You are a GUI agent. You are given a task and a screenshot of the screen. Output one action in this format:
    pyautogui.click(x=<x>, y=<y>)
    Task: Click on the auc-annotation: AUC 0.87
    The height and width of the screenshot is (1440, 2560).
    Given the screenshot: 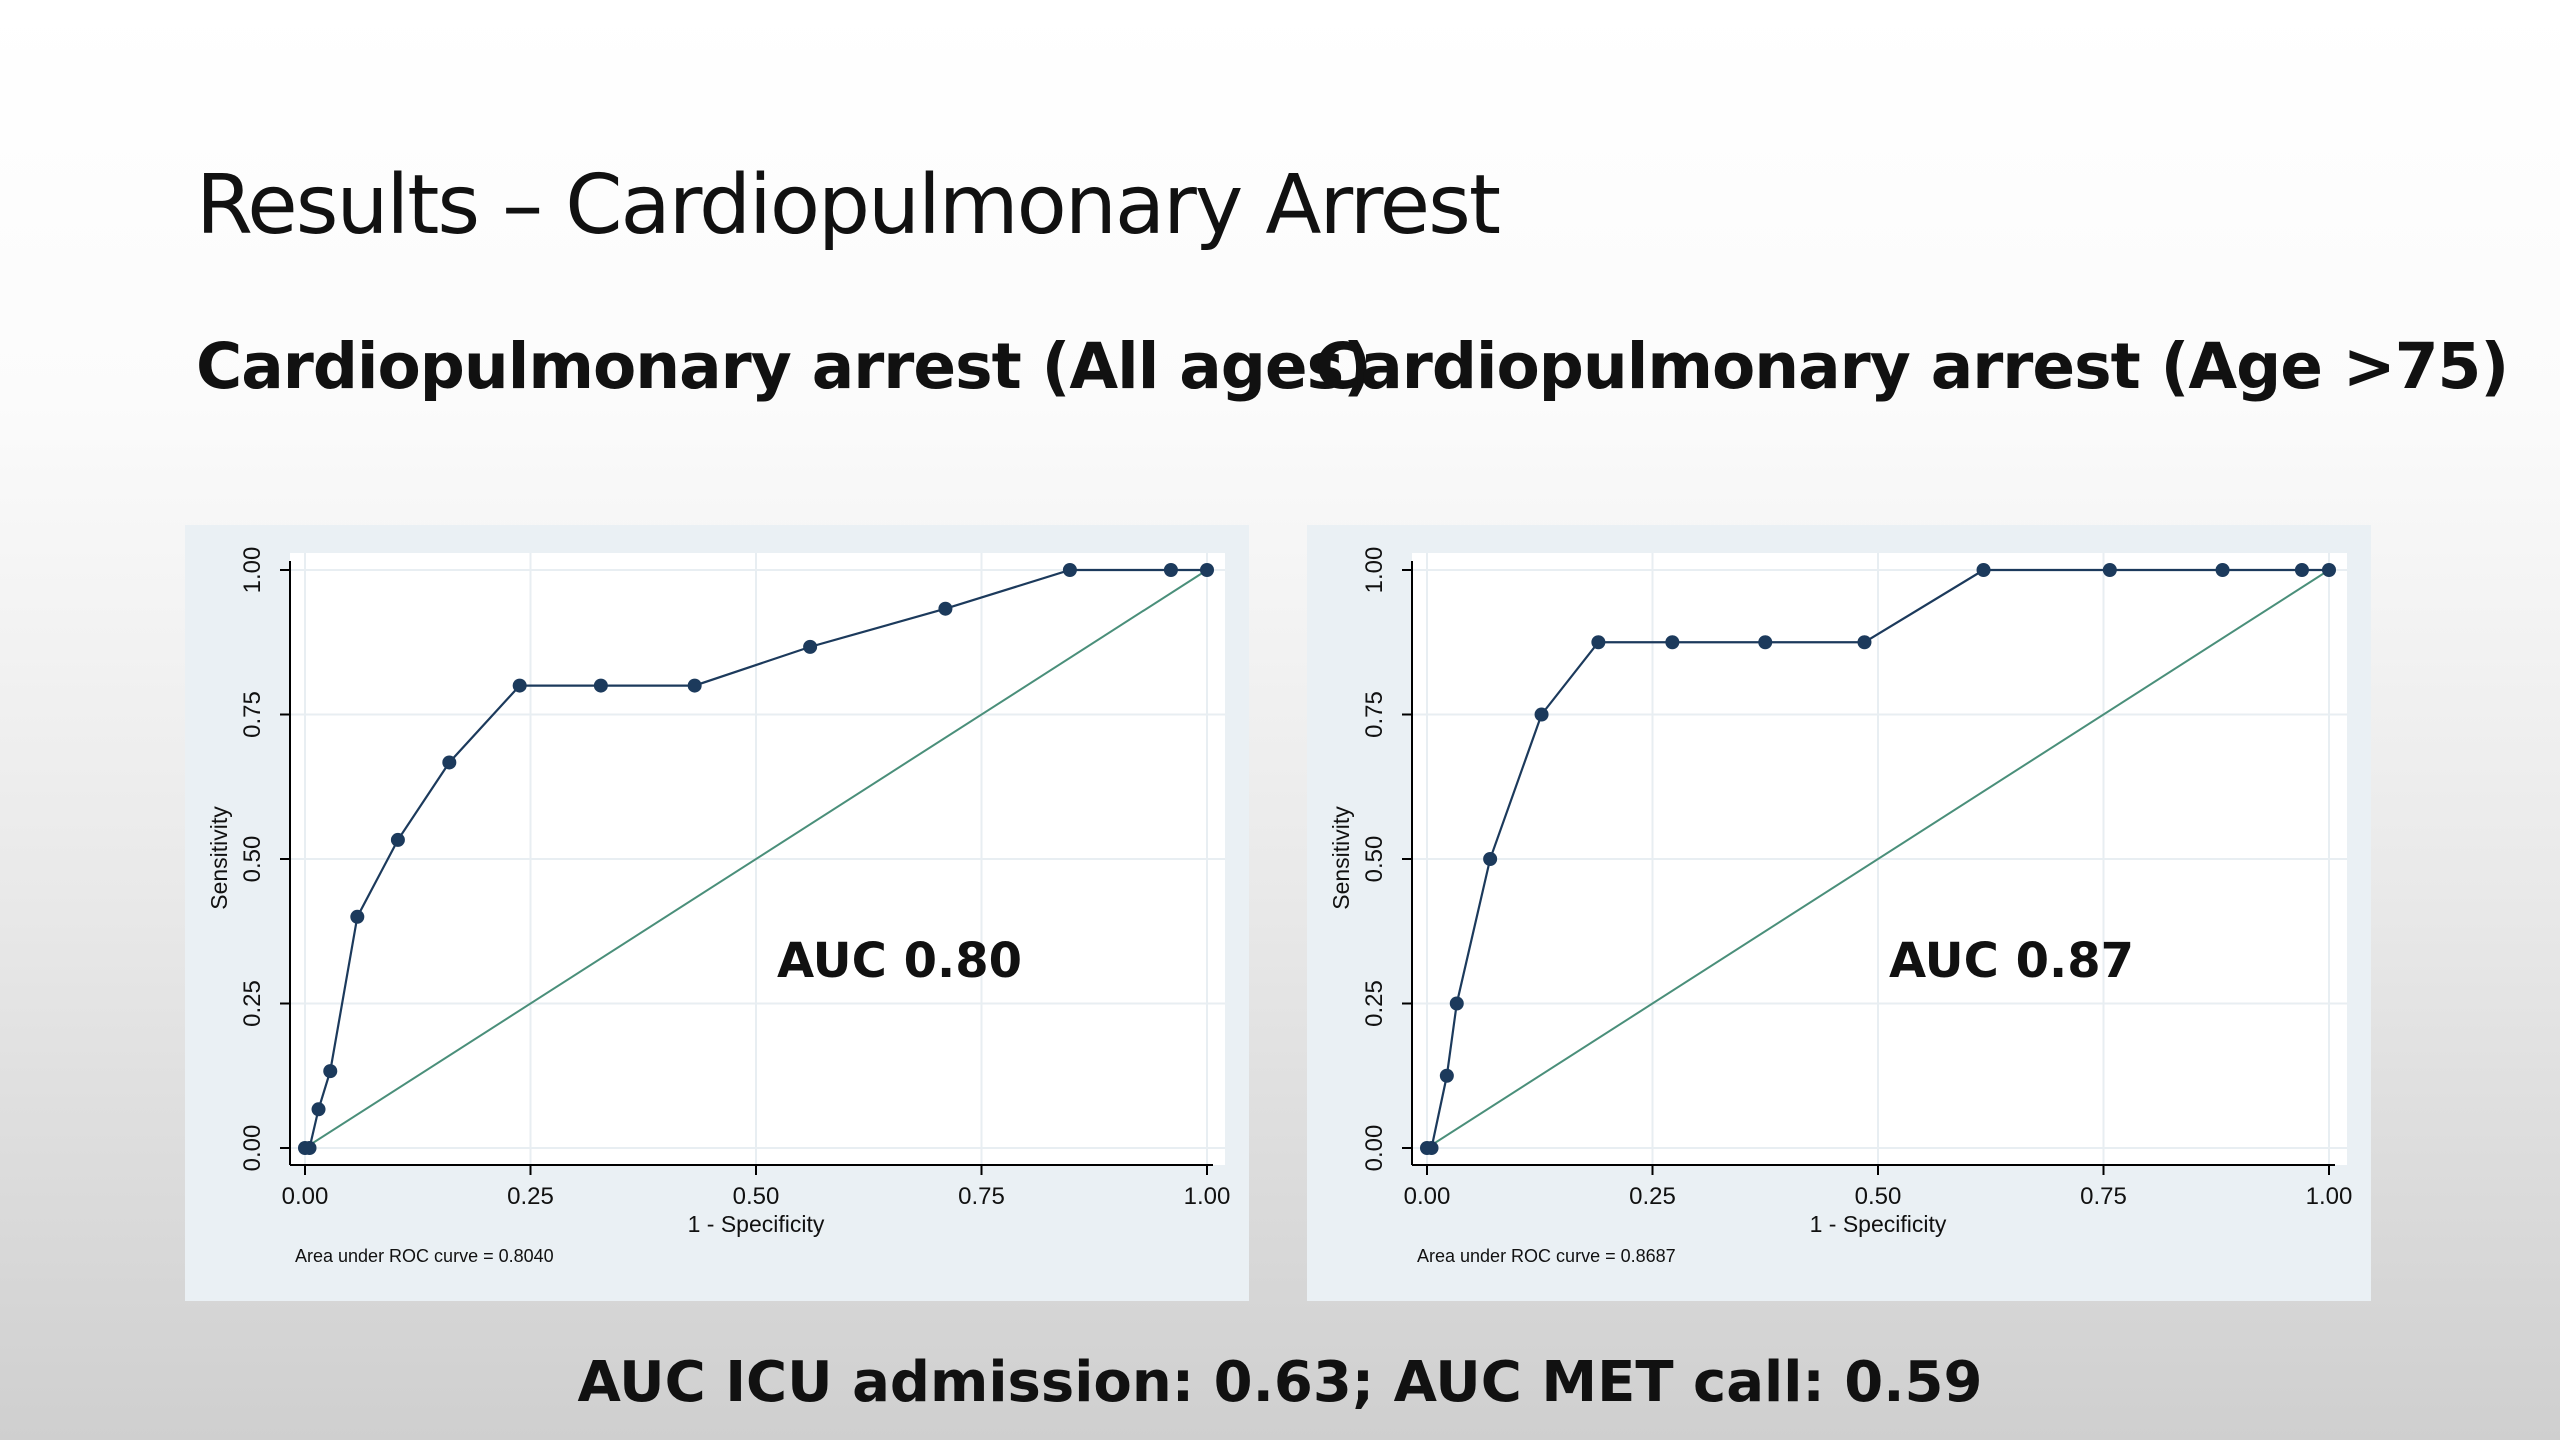 What is the action you would take?
    pyautogui.click(x=2011, y=961)
    